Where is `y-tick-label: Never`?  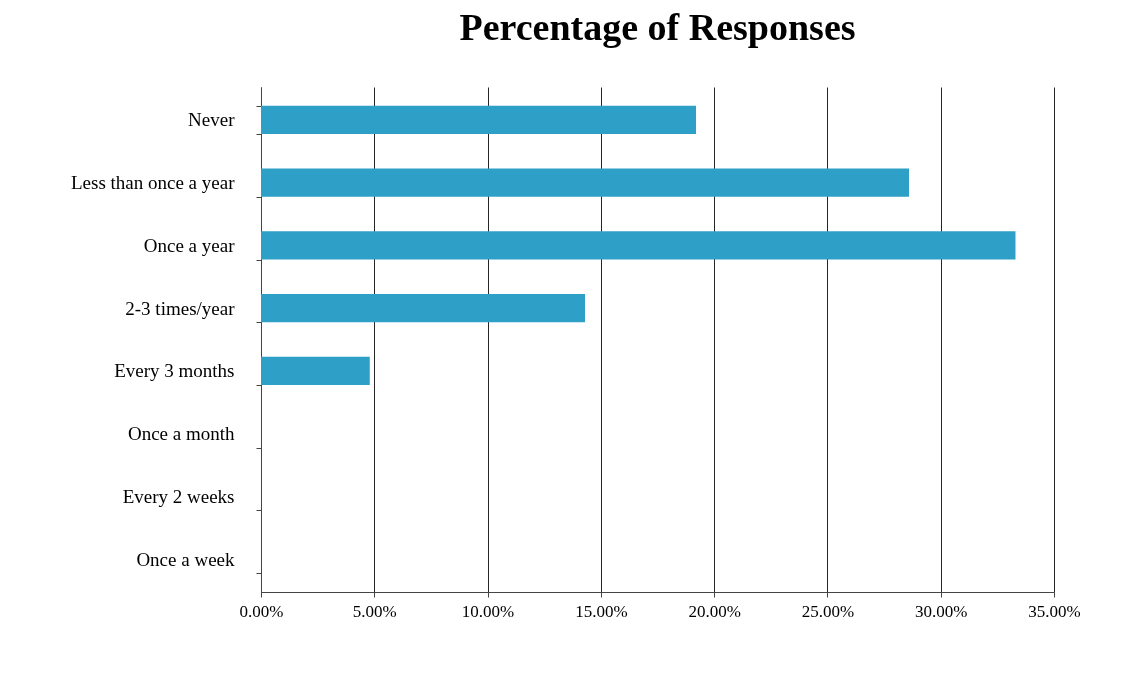 y-tick-label: Never is located at coordinates (212, 120).